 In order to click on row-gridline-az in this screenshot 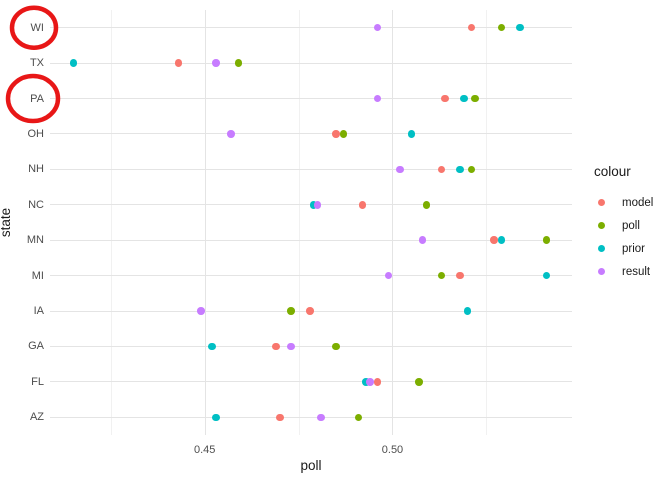, I will do `click(311, 417)`.